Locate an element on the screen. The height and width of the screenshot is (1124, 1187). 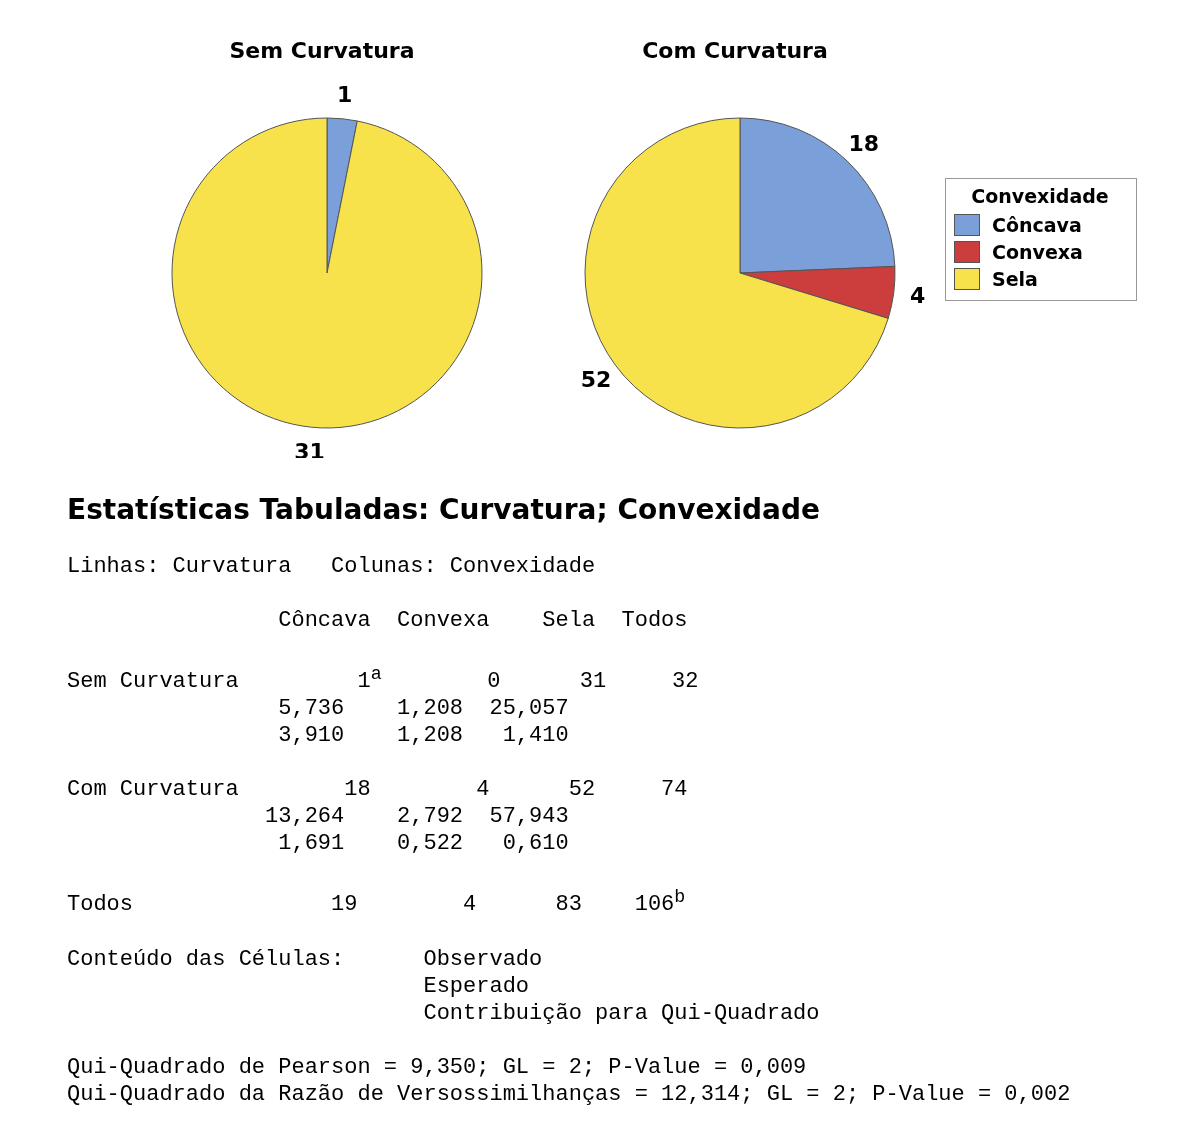
text: 13,264 2,792 57,943 is located at coordinates (417, 817).